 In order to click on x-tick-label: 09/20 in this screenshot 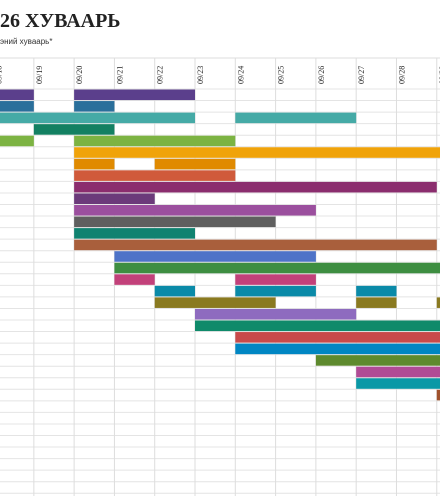, I will do `click(79, 75)`.